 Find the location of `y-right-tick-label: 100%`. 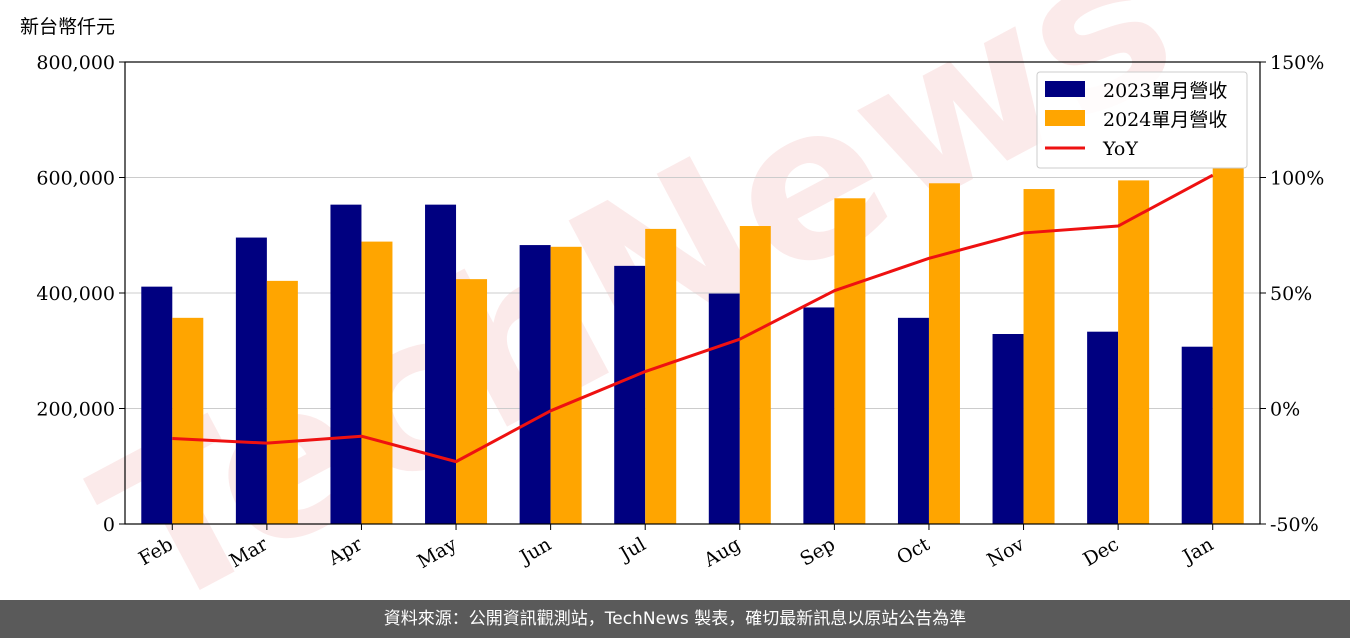

y-right-tick-label: 100% is located at coordinates (1297, 179).